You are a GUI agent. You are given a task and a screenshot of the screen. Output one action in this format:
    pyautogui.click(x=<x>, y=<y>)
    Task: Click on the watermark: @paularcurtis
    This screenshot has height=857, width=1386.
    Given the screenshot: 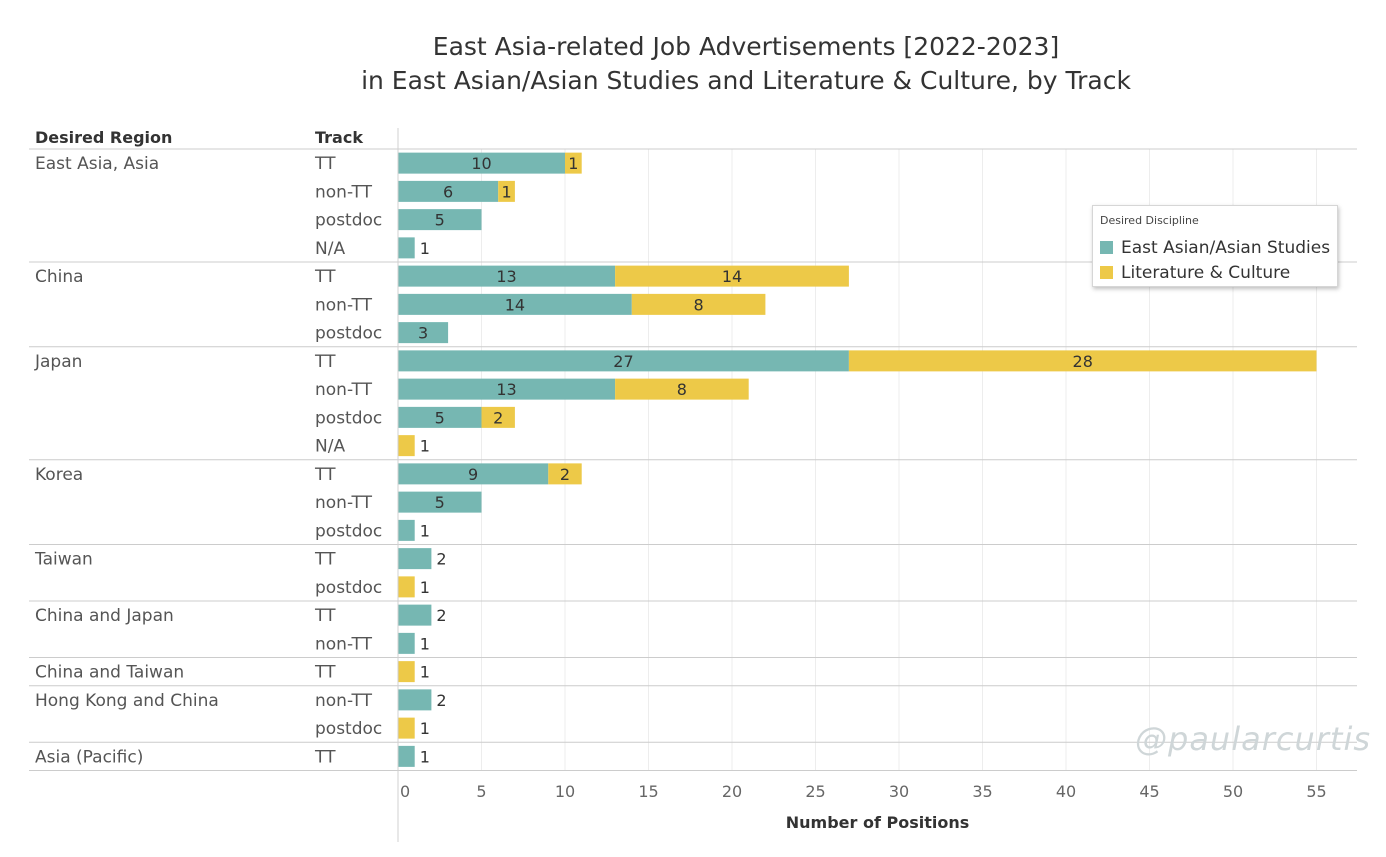 What is the action you would take?
    pyautogui.click(x=1253, y=739)
    